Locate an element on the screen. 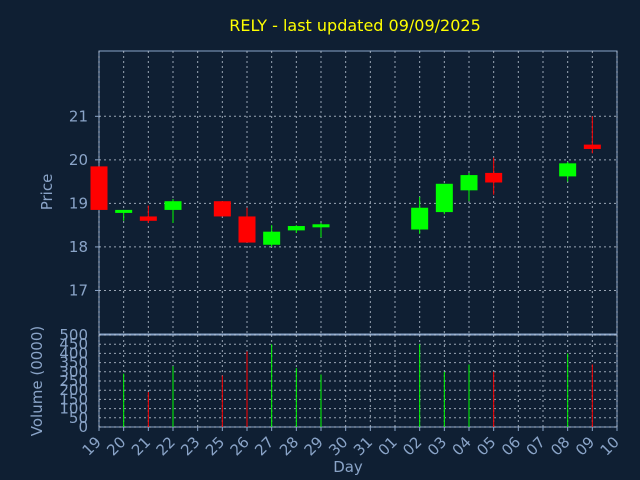  x-tick-label: 02 is located at coordinates (412, 446).